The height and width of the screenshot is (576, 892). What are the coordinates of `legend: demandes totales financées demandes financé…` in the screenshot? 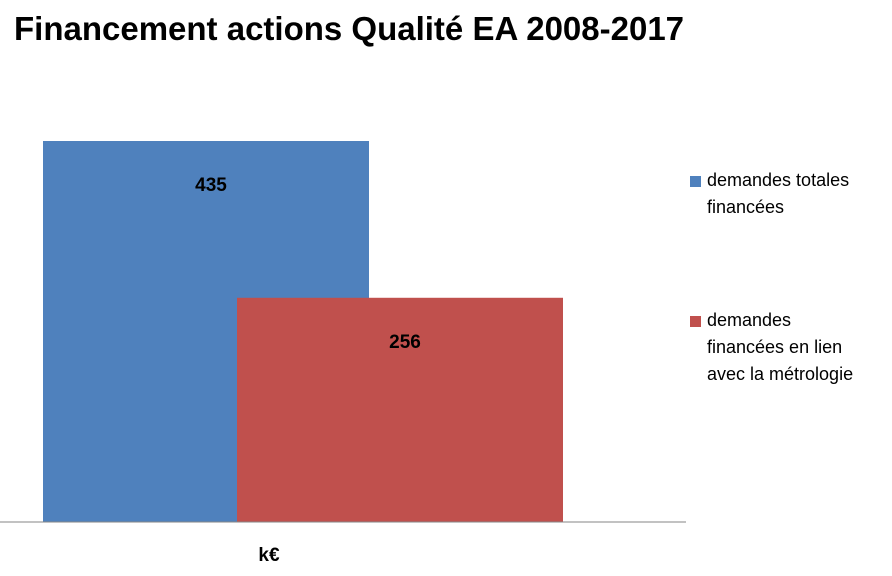 It's located at (771, 277).